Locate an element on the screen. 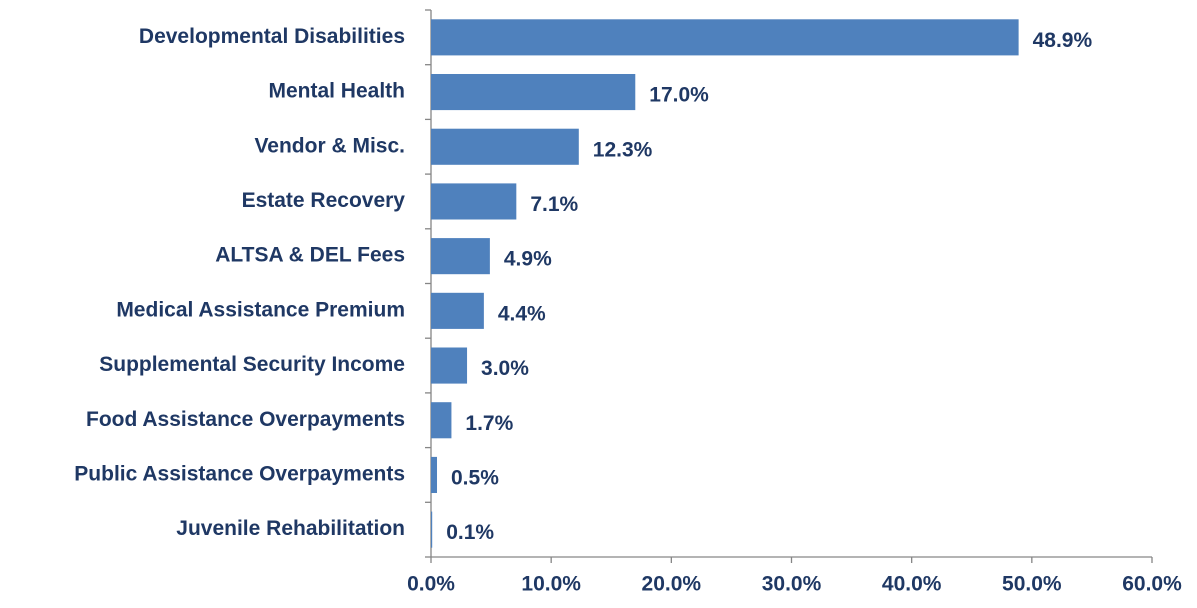 Image resolution: width=1197 pixels, height=608 pixels. y-tick-label: Estate Recovery is located at coordinates (324, 200).